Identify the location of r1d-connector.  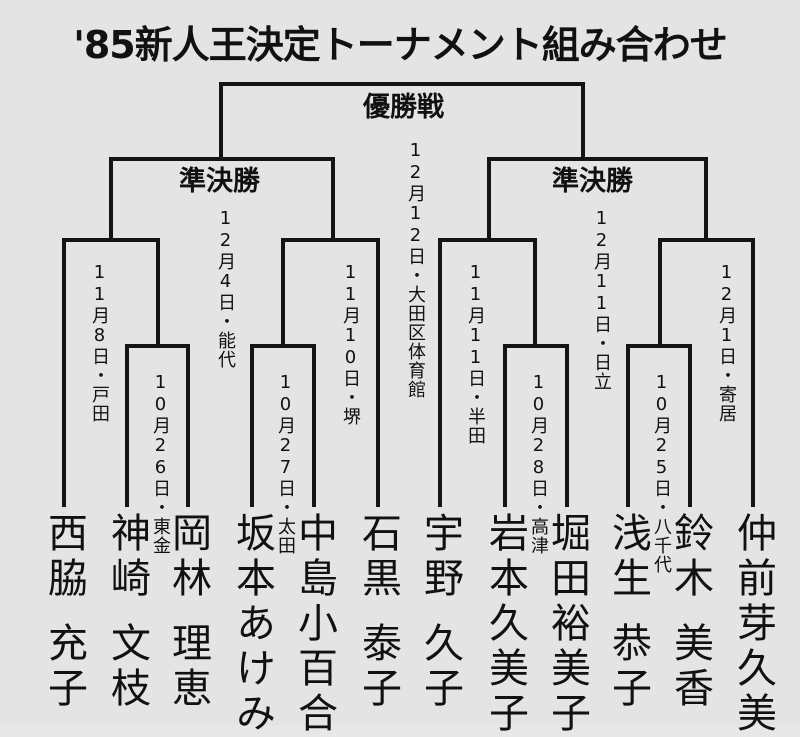
(659, 425).